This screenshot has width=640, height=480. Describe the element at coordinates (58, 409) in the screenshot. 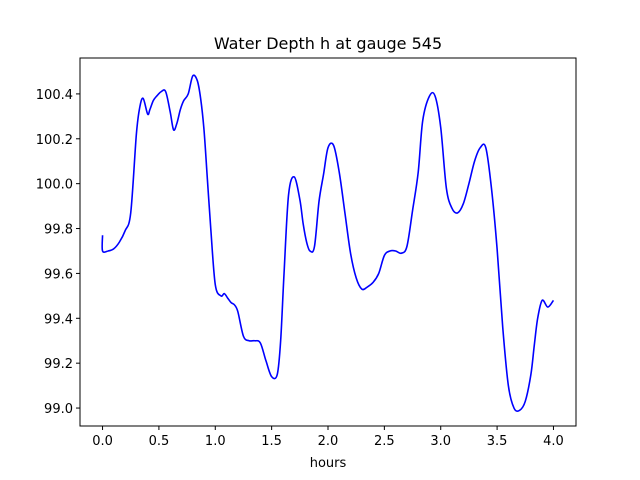

I see `y-tick-label: 99.0` at that location.